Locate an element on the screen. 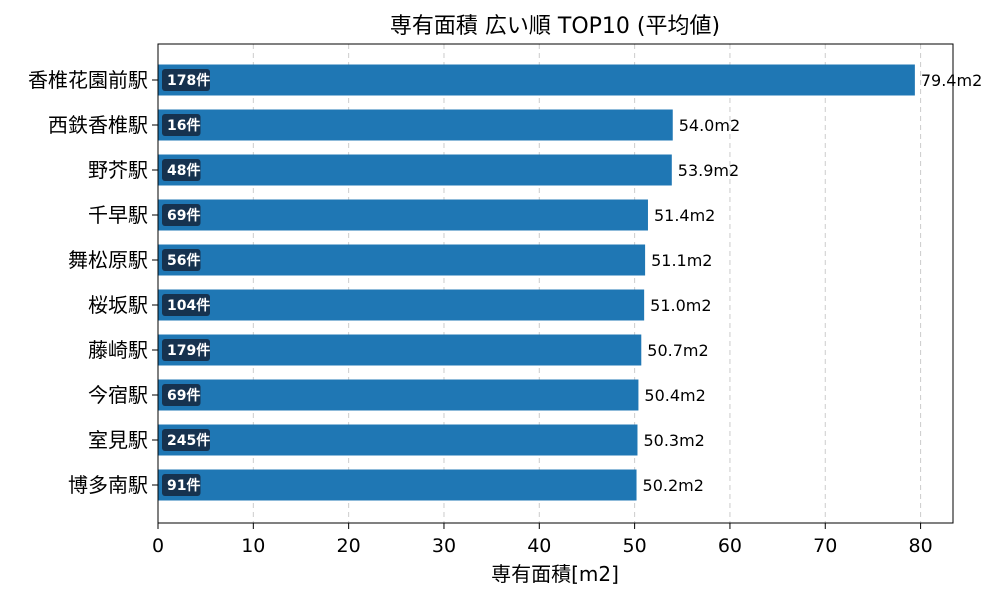 Image resolution: width=1000 pixels, height=600 pixels. x-tick-label: 80 is located at coordinates (920, 546).